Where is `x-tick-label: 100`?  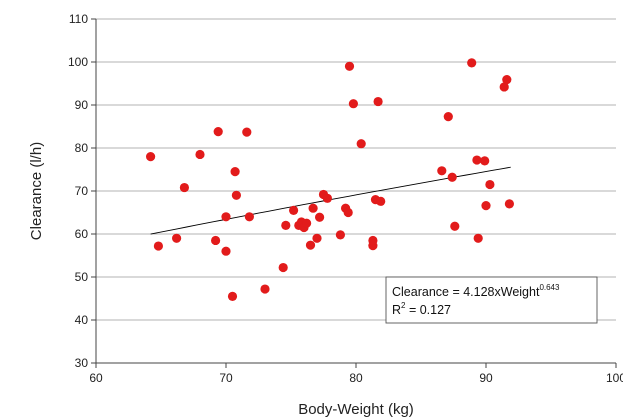
x-tick-label: 100 is located at coordinates (614, 378).